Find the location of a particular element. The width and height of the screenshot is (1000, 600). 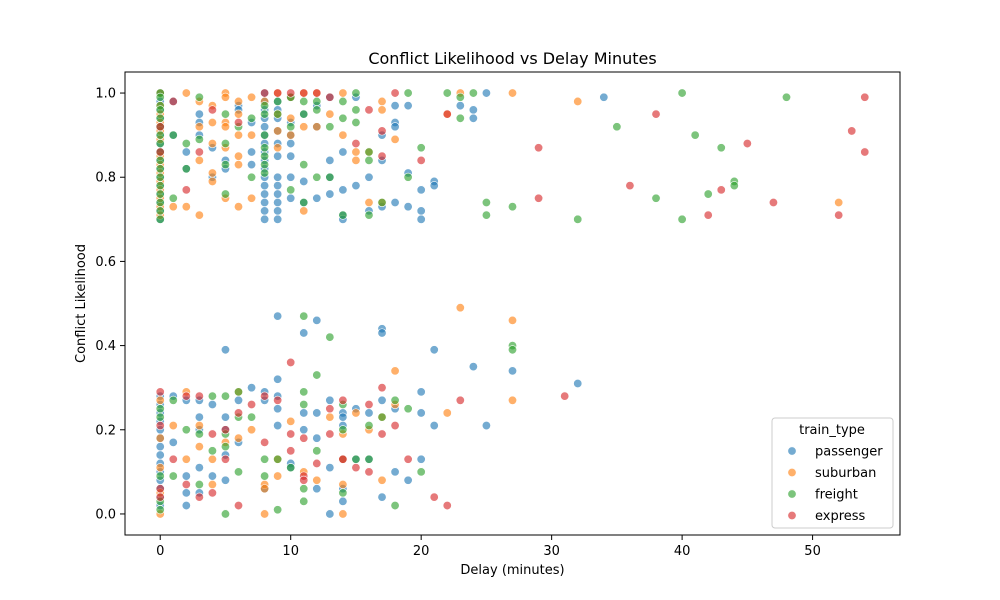

x-tick-label: 10 is located at coordinates (290, 551).